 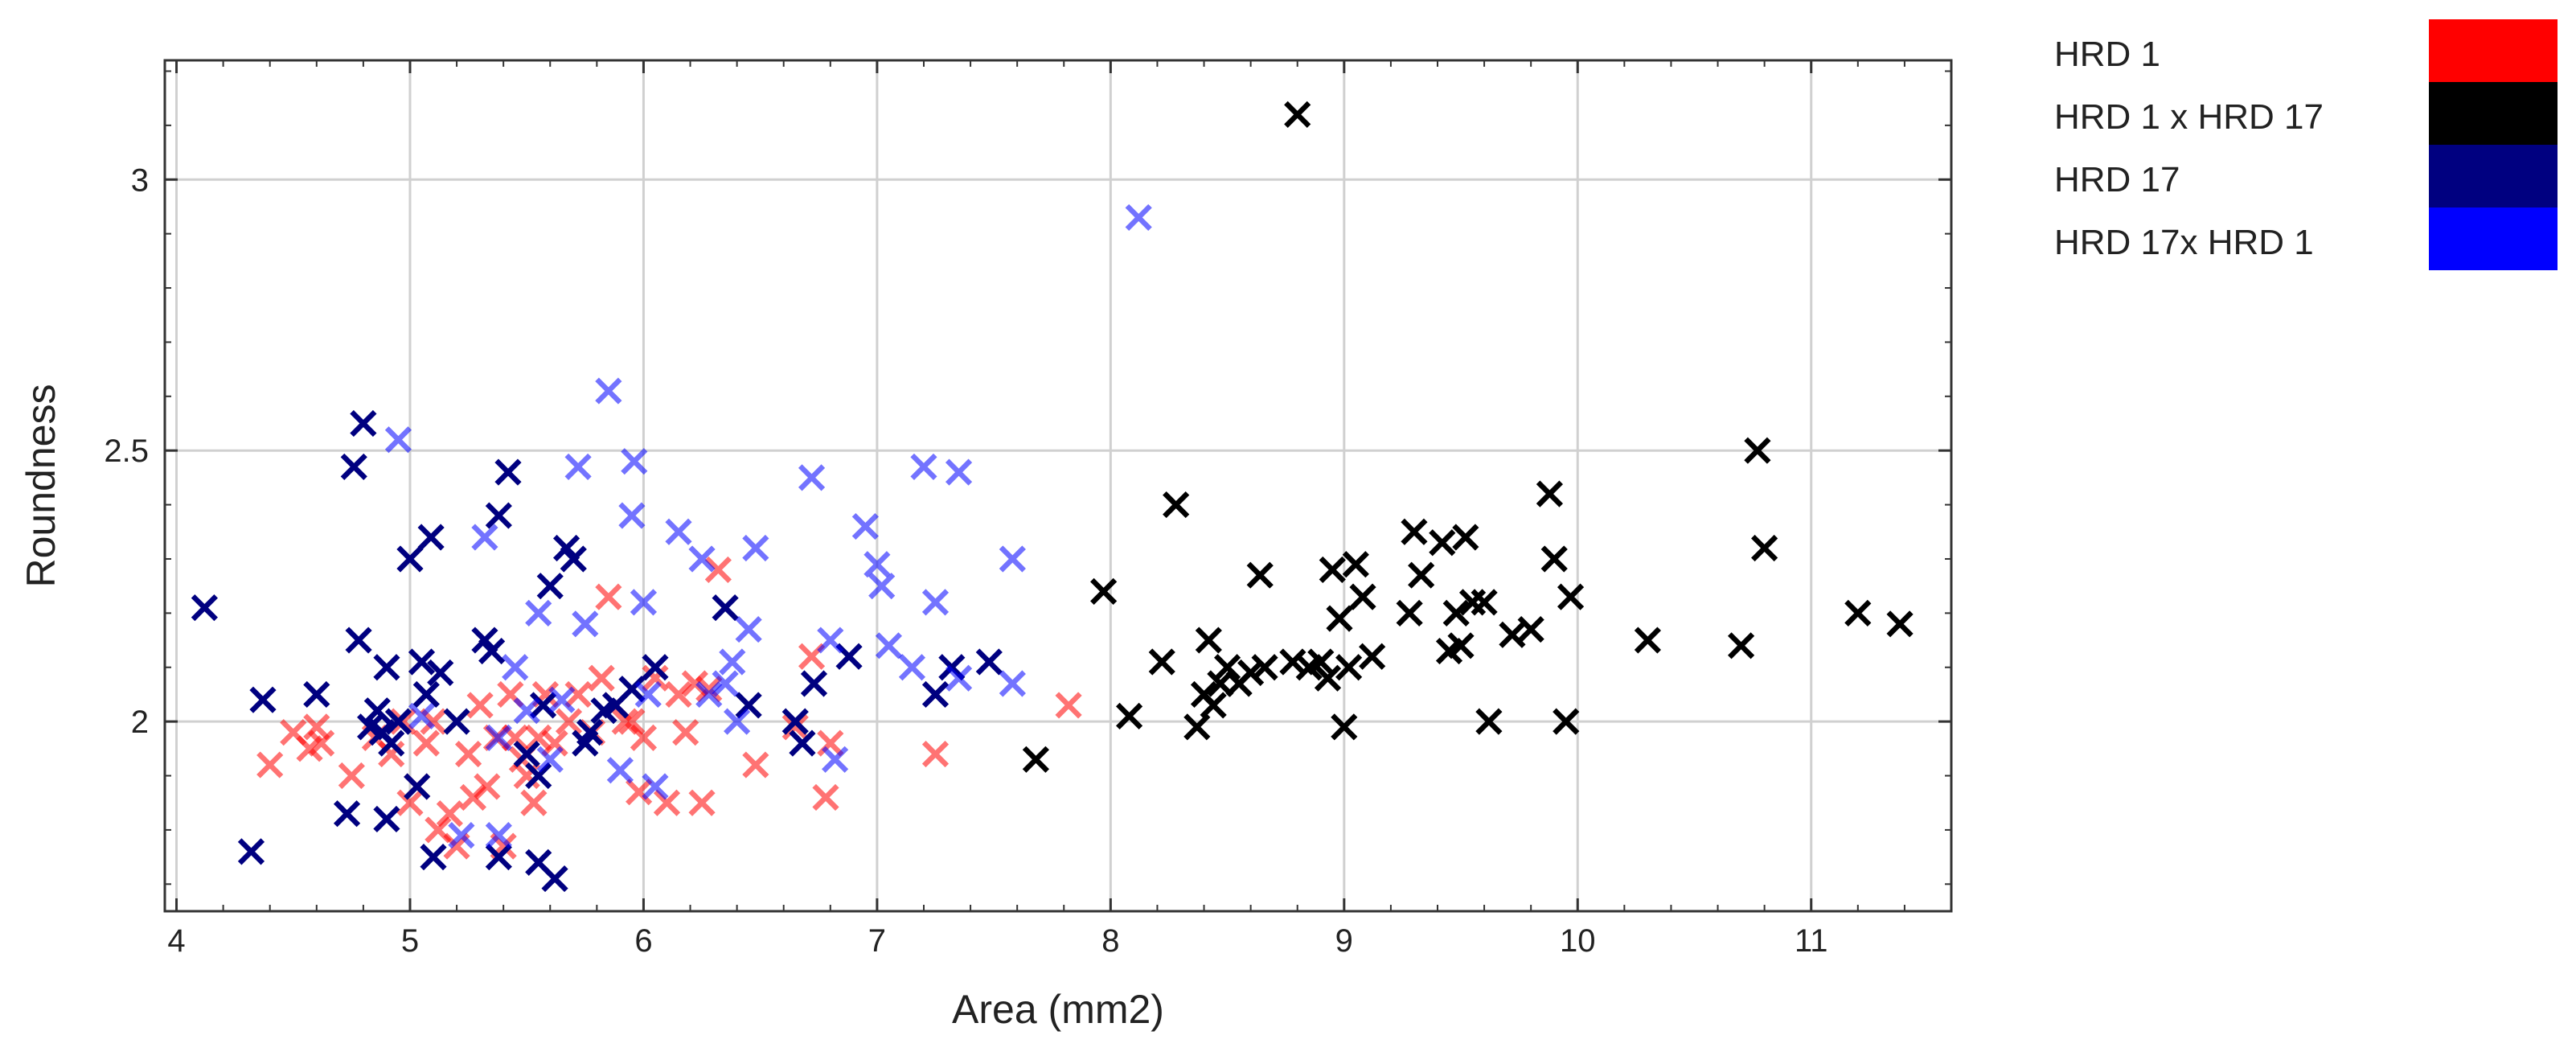 What do you see at coordinates (1344, 941) in the screenshot?
I see `x-tick-label: 9` at bounding box center [1344, 941].